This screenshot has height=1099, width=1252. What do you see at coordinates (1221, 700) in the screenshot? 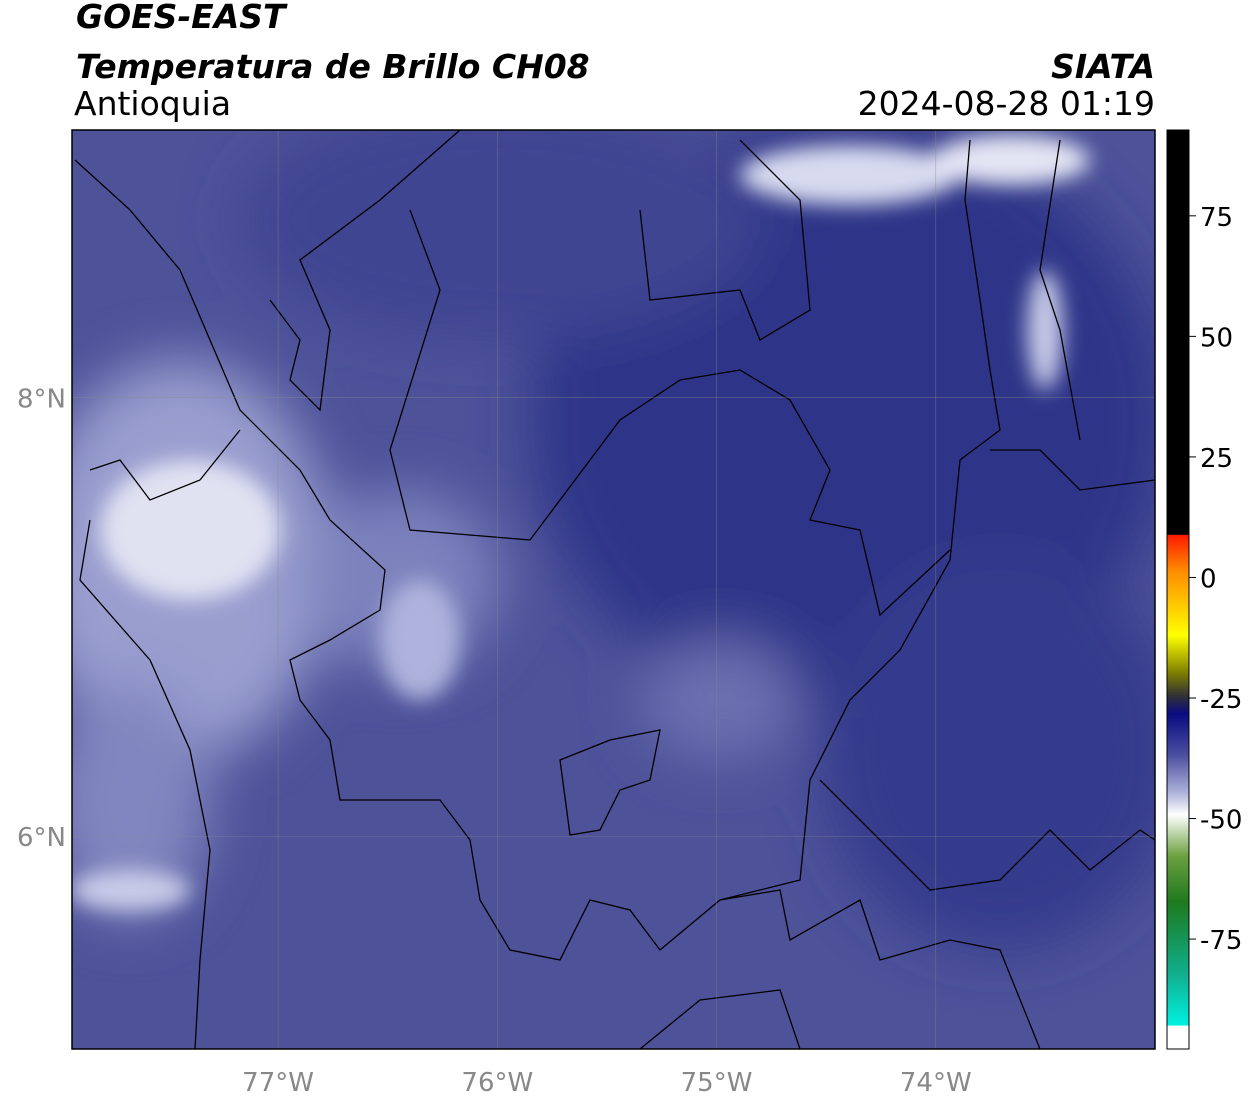
I see `colorbar-label: -25` at bounding box center [1221, 700].